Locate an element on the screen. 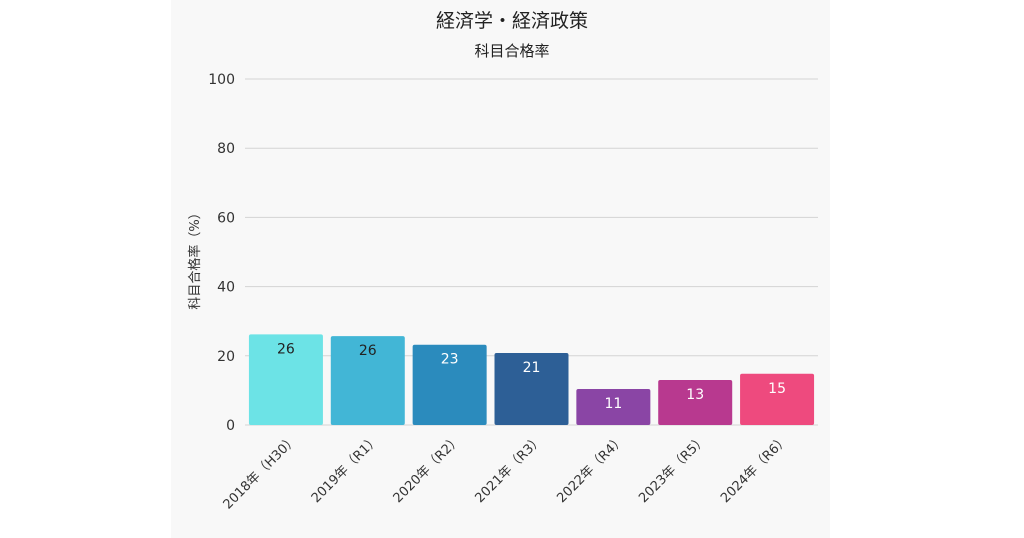 The image size is (1024, 538). bars is located at coordinates (531, 379).